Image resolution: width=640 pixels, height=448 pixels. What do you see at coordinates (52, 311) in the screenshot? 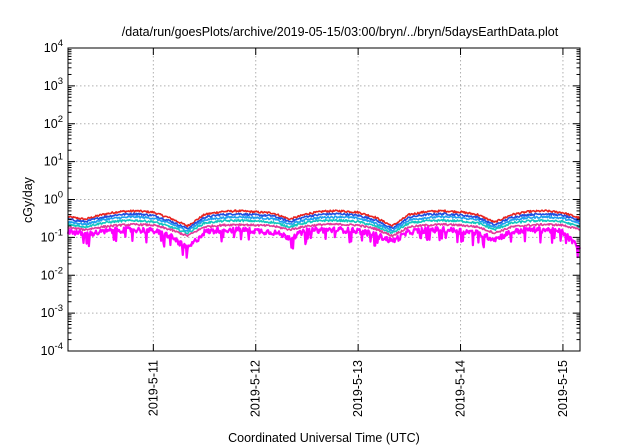
I see `y-tick-label: 10⁻³` at bounding box center [52, 311].